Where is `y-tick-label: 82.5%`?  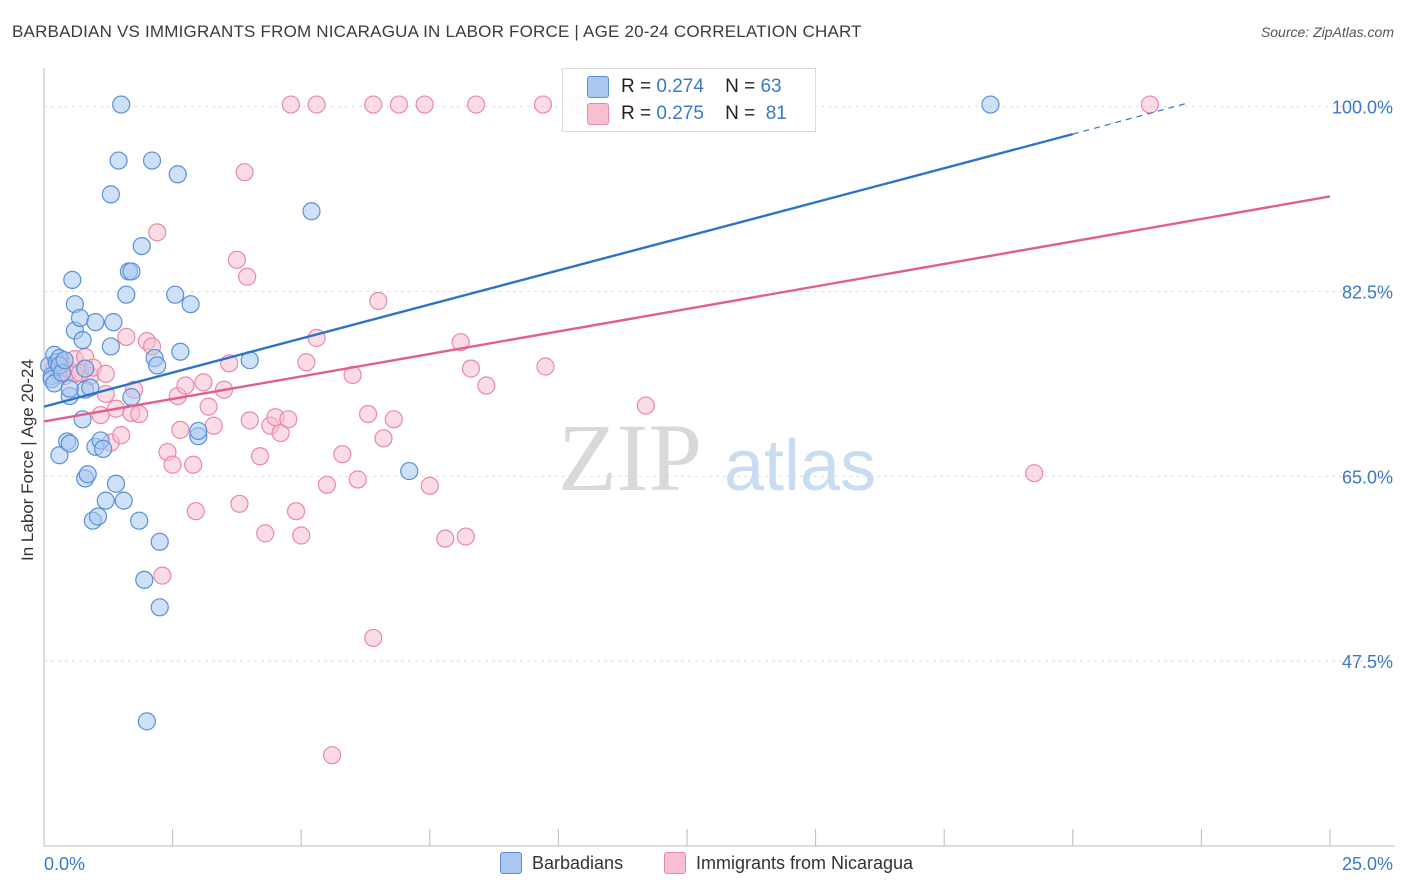 y-tick-label: 82.5% is located at coordinates (1367, 293).